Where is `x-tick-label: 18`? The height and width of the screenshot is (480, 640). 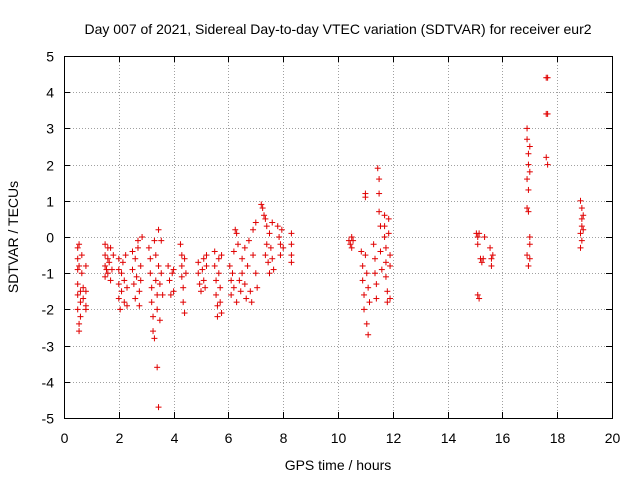
x-tick-label: 18 is located at coordinates (558, 438).